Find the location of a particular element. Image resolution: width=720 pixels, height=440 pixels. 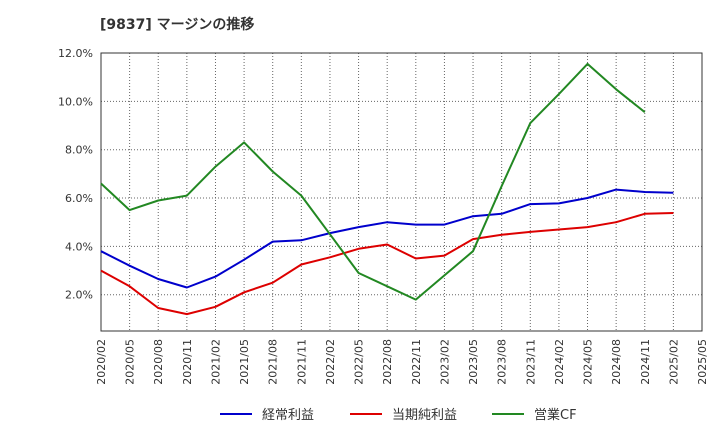

x-tick-label: 2023/05 is located at coordinates (473, 362).